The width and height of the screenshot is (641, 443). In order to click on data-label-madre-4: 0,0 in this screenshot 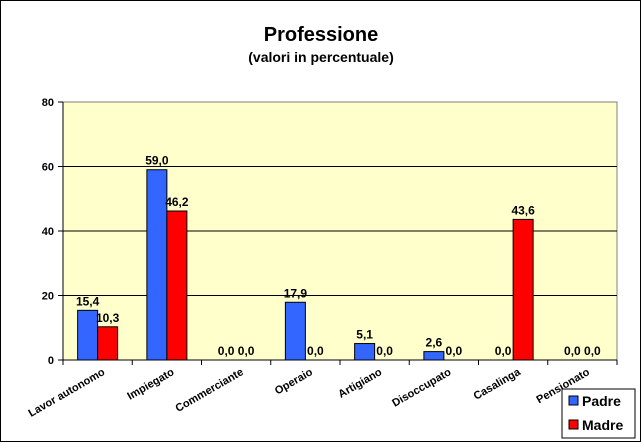, I will do `click(384, 351)`.